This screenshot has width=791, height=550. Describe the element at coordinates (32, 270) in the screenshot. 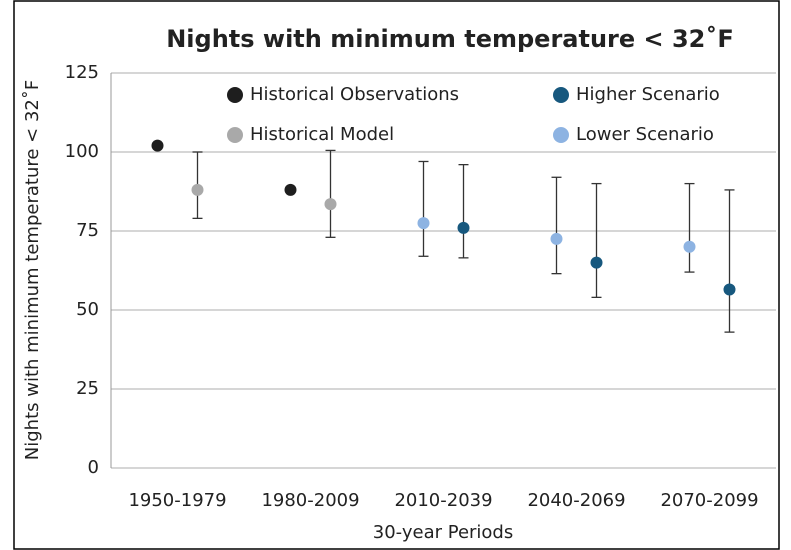

I see `y-axis-label: Nights with minimum temperature < 32˚F` at that location.